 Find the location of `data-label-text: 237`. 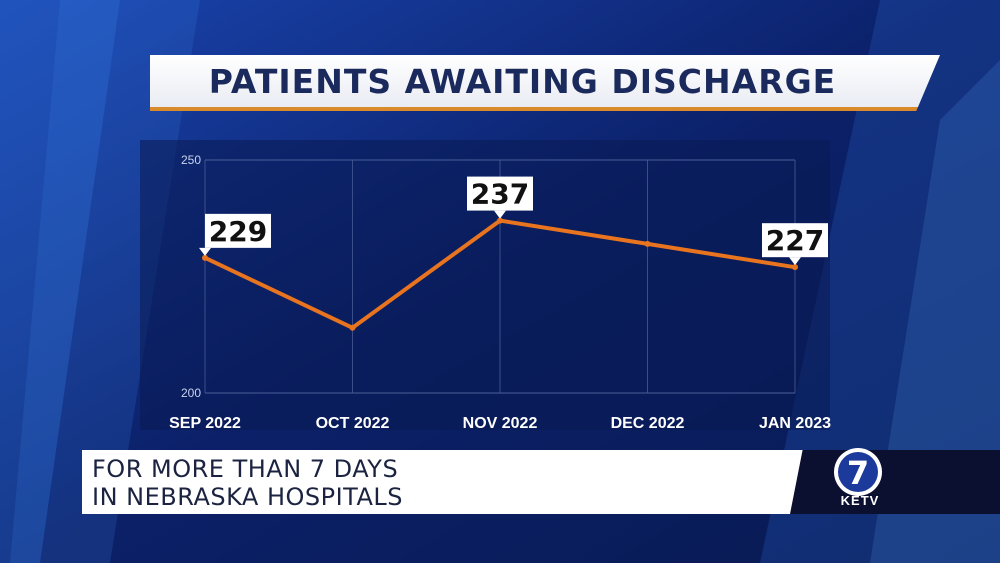

data-label-text: 237 is located at coordinates (500, 194).